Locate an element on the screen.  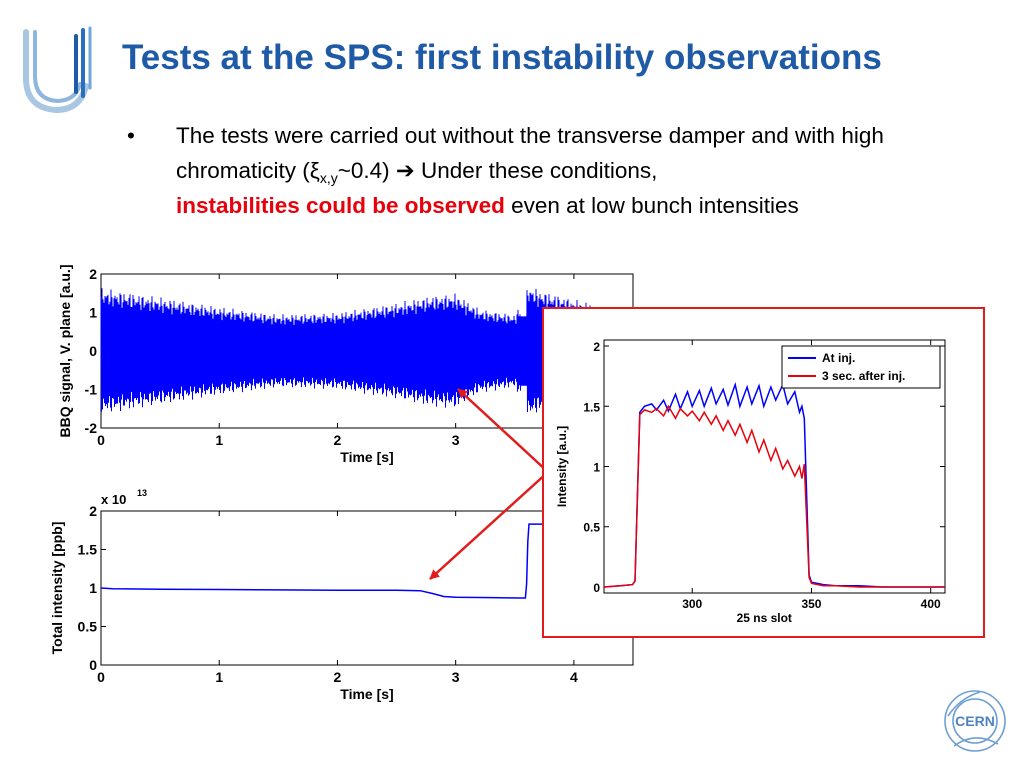
university-logo is located at coordinates (57, 70).